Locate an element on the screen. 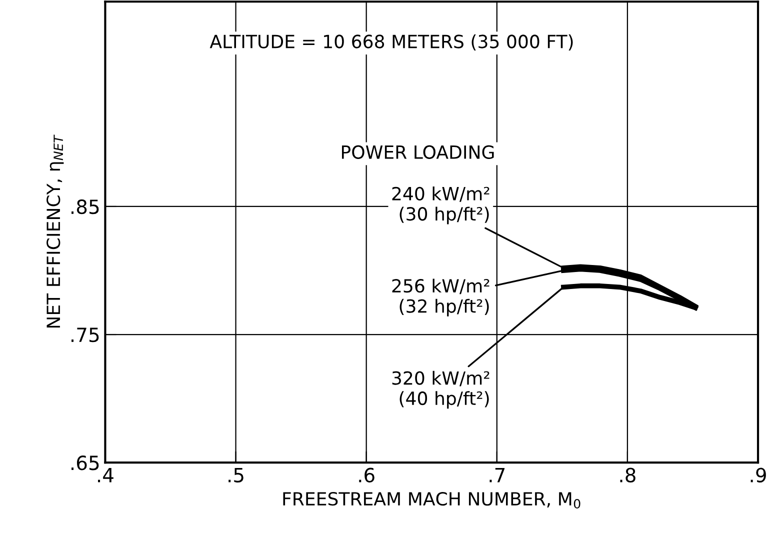 This screenshot has height=536, width=768. legend-label: 256 kW/m² (32 hp/ft²) is located at coordinates (441, 297).